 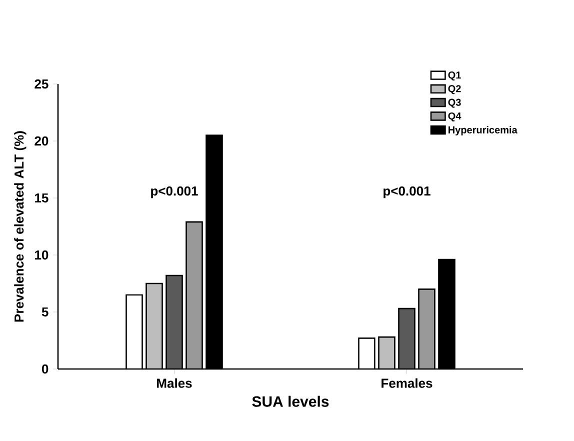 What do you see at coordinates (45, 369) in the screenshot?
I see `y-tick-label: 0` at bounding box center [45, 369].